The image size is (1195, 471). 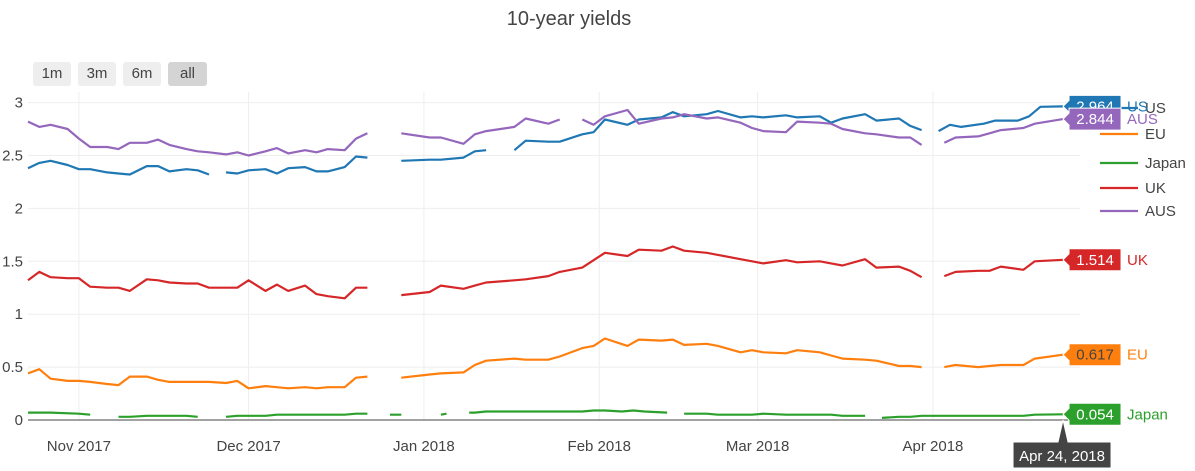 What do you see at coordinates (19, 103) in the screenshot?
I see `y-tick-label: 3` at bounding box center [19, 103].